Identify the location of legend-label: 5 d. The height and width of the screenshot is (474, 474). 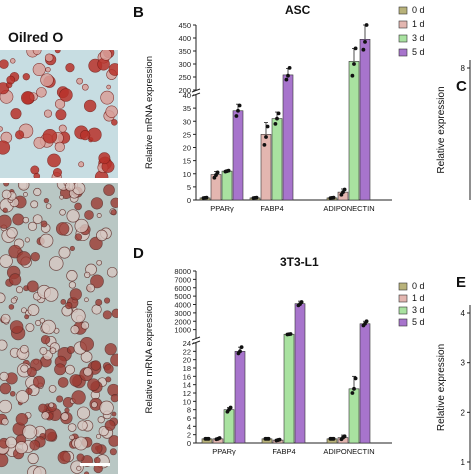
(418, 322).